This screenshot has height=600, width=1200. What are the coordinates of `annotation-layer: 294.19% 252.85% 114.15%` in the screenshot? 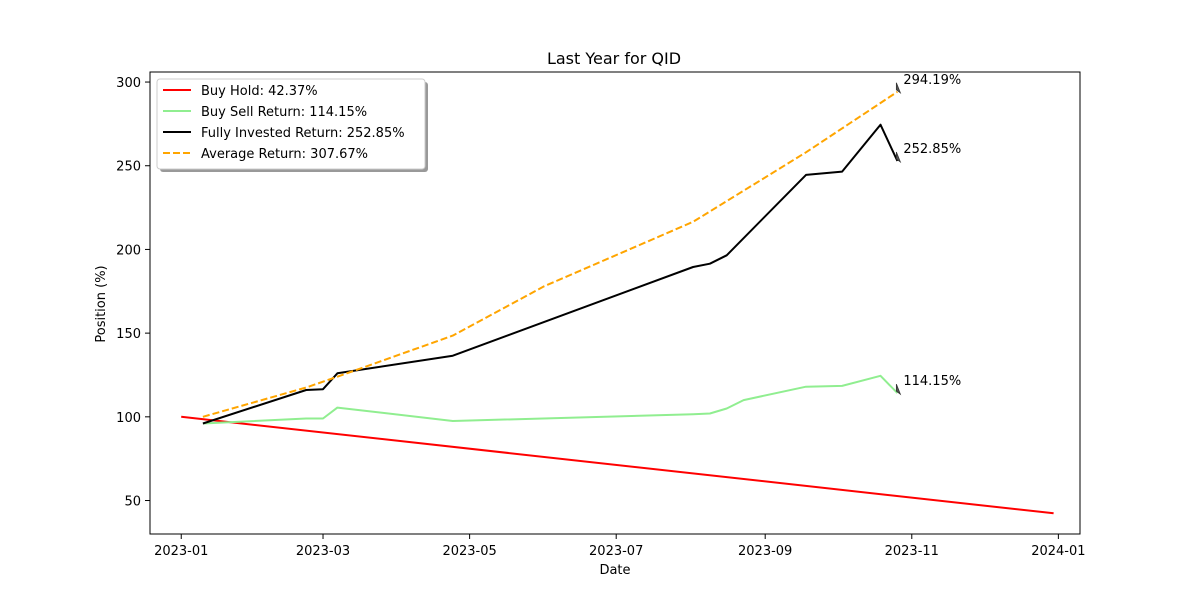 It's located at (928, 234).